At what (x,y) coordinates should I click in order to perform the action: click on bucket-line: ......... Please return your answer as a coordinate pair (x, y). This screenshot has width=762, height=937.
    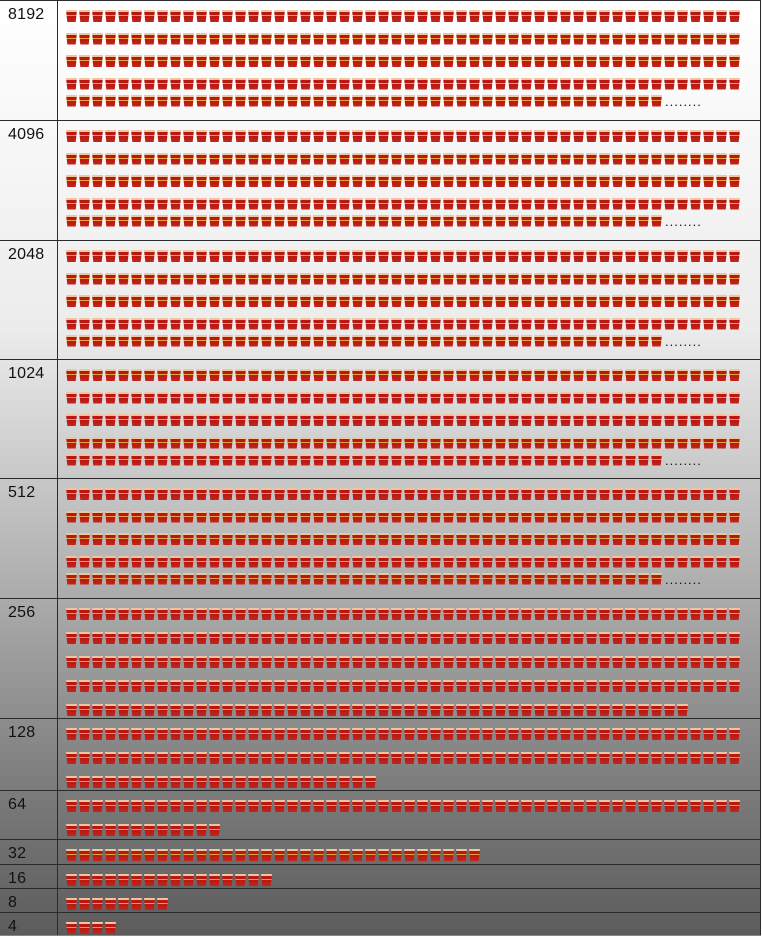
    Looking at the image, I should click on (384, 101).